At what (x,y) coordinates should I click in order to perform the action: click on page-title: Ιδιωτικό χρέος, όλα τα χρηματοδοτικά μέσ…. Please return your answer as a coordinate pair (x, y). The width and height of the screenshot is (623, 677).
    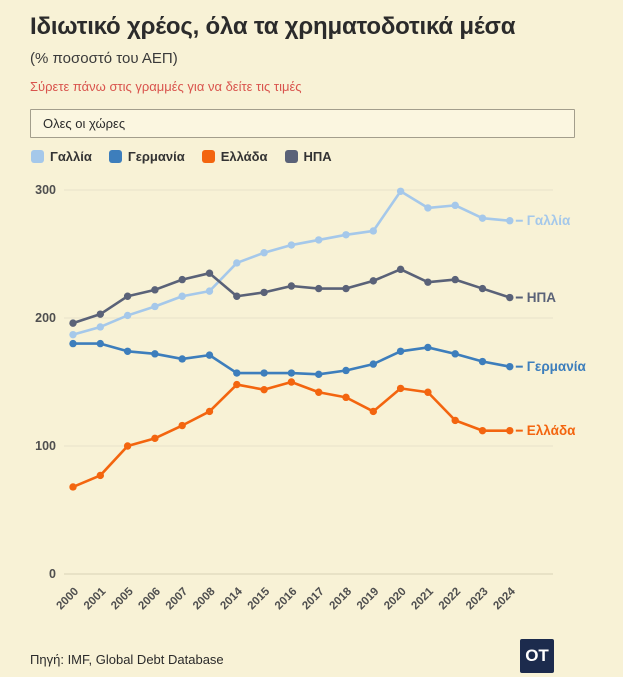
    Looking at the image, I should click on (273, 26).